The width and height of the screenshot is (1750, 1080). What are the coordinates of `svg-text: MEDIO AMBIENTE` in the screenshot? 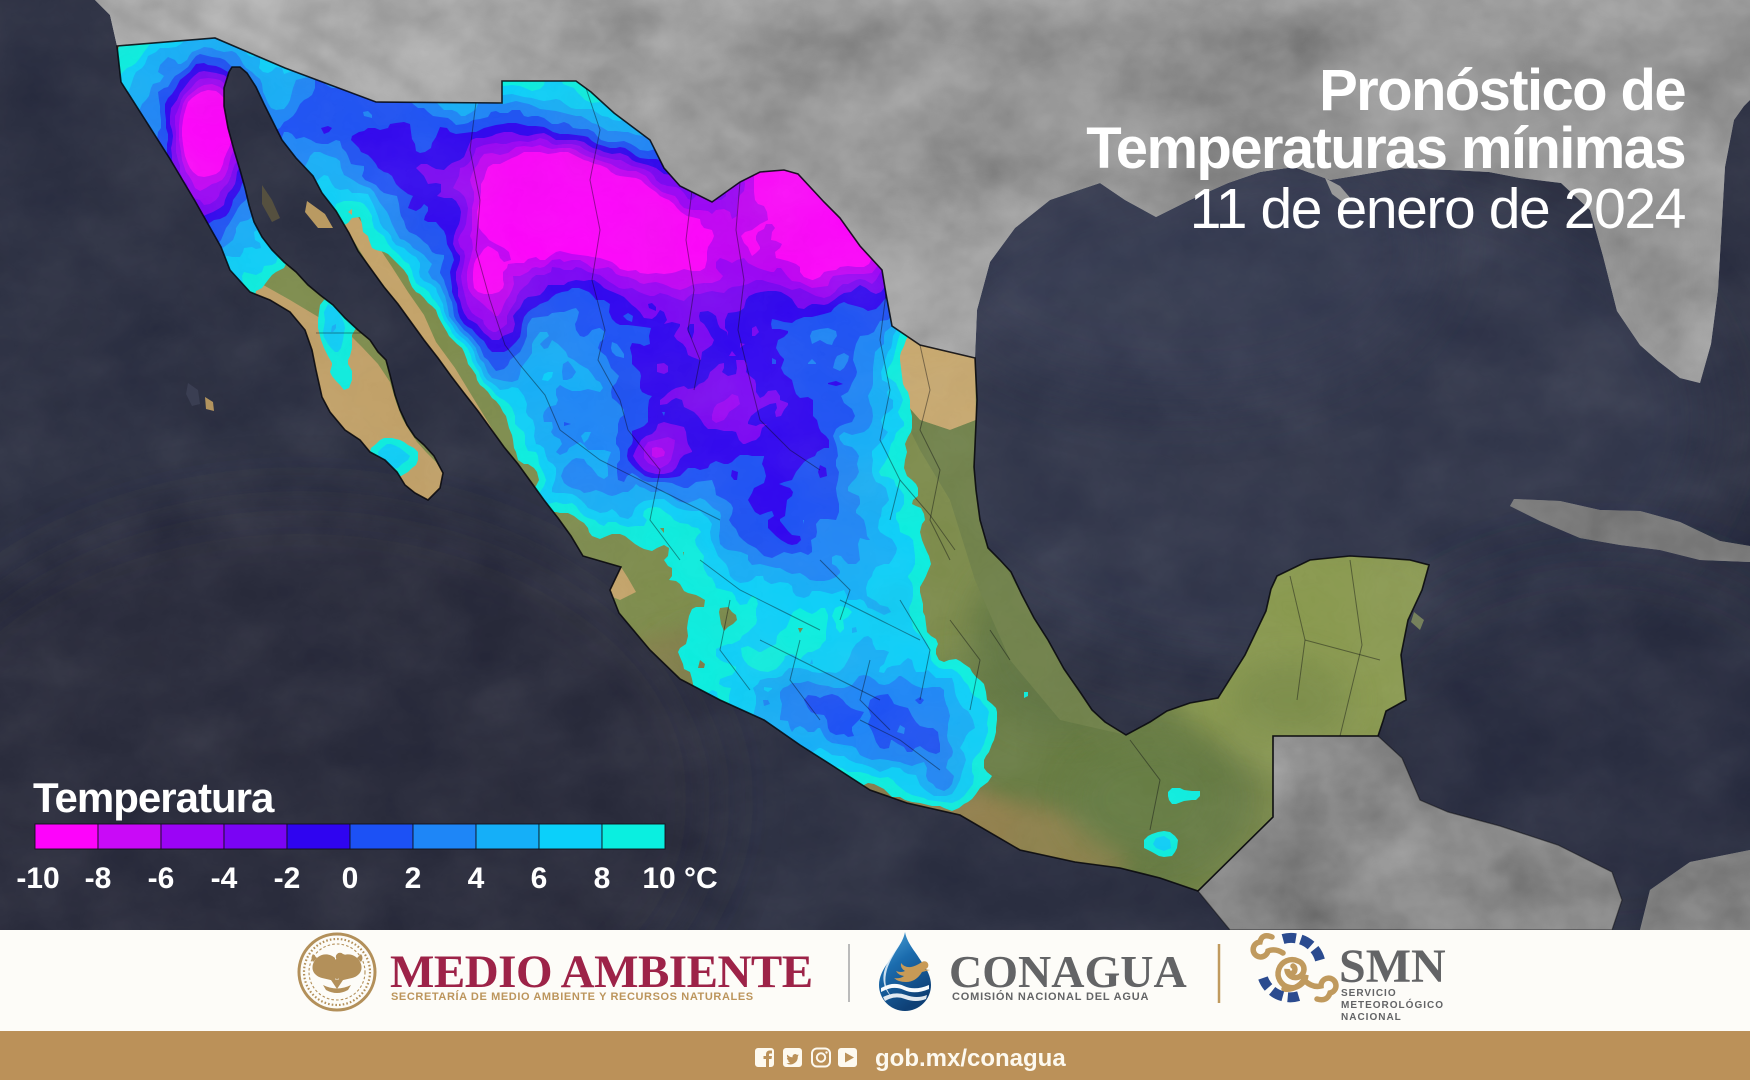 It's located at (601, 972).